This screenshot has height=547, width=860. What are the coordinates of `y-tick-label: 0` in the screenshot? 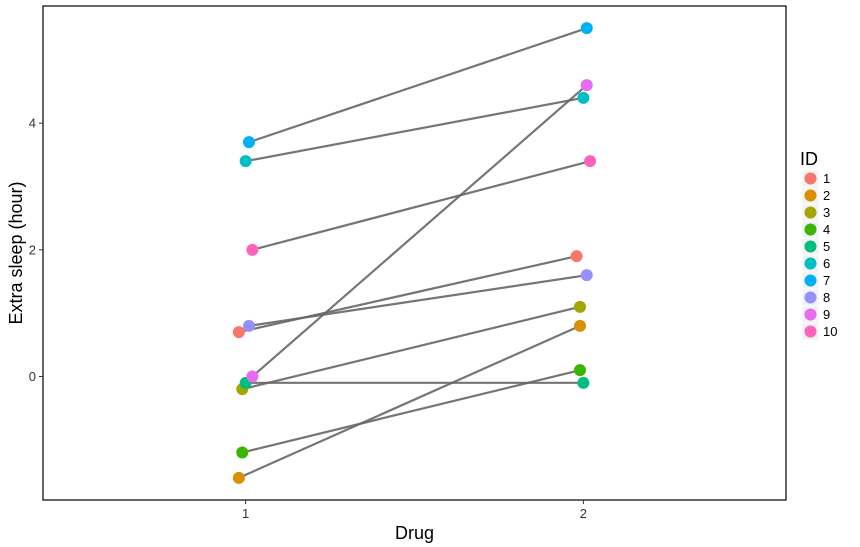 It's located at (32, 376).